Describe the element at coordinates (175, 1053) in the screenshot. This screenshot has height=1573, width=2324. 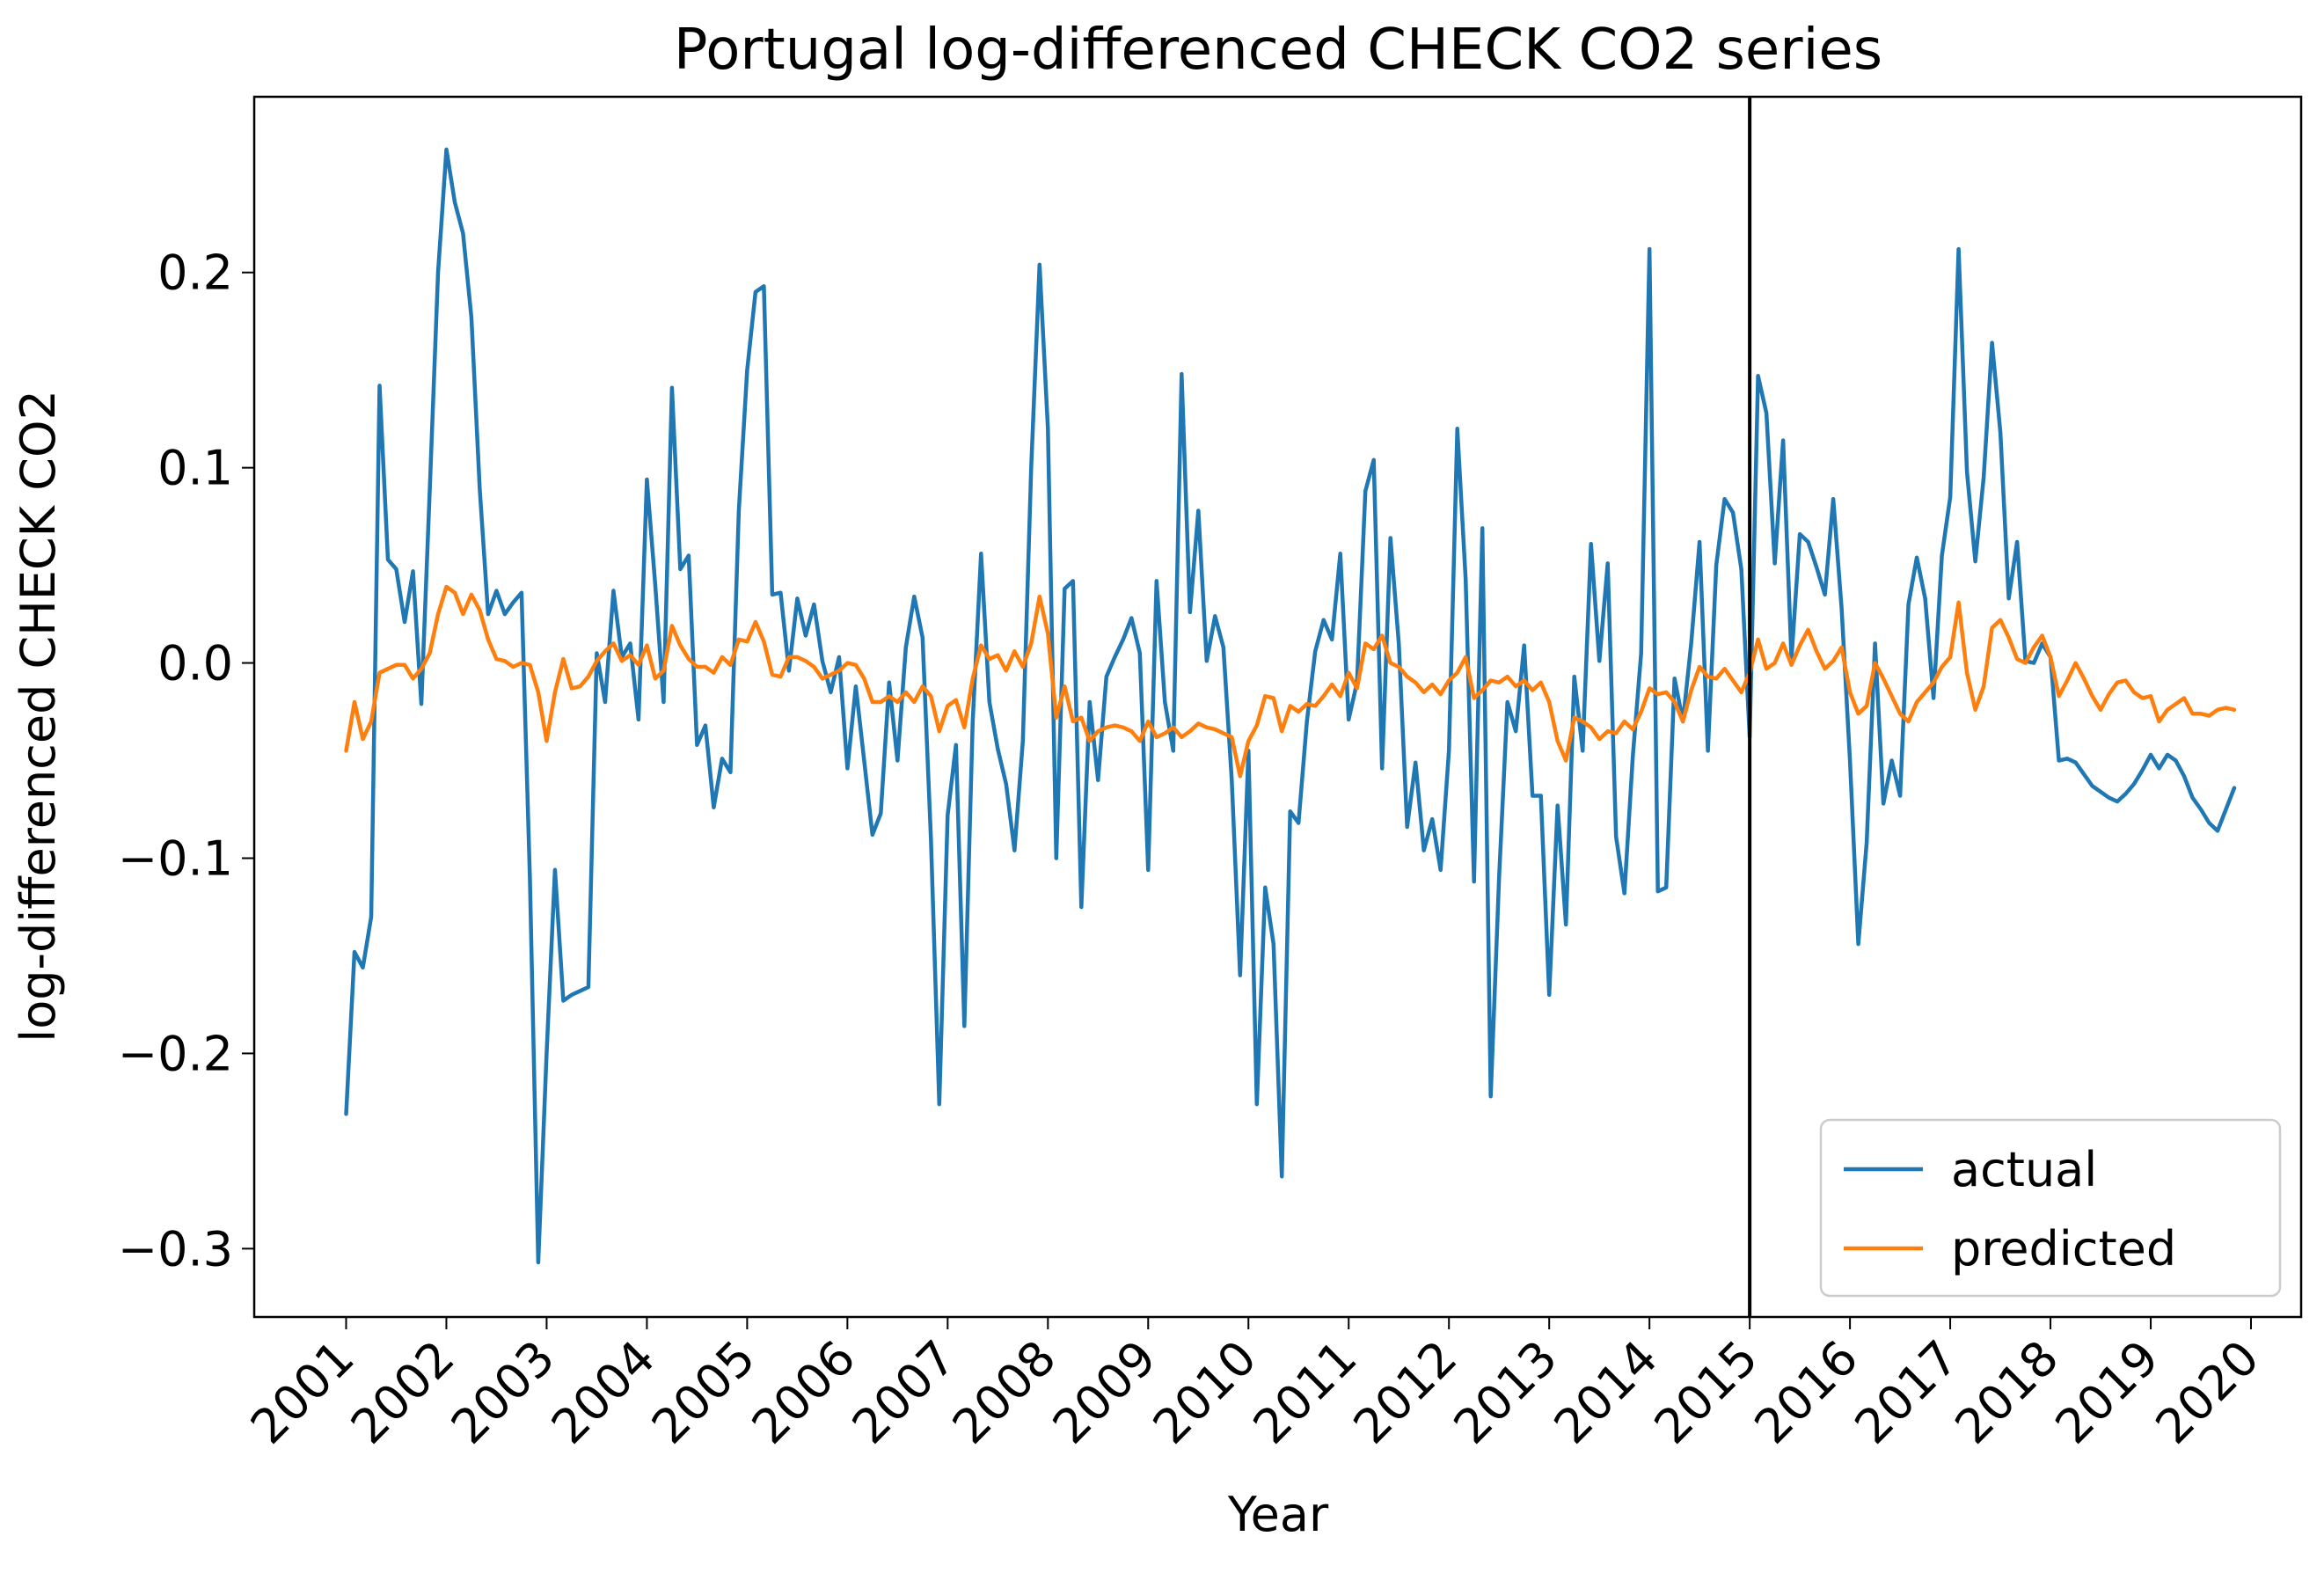
I see `y-tick-label: −0.2` at that location.